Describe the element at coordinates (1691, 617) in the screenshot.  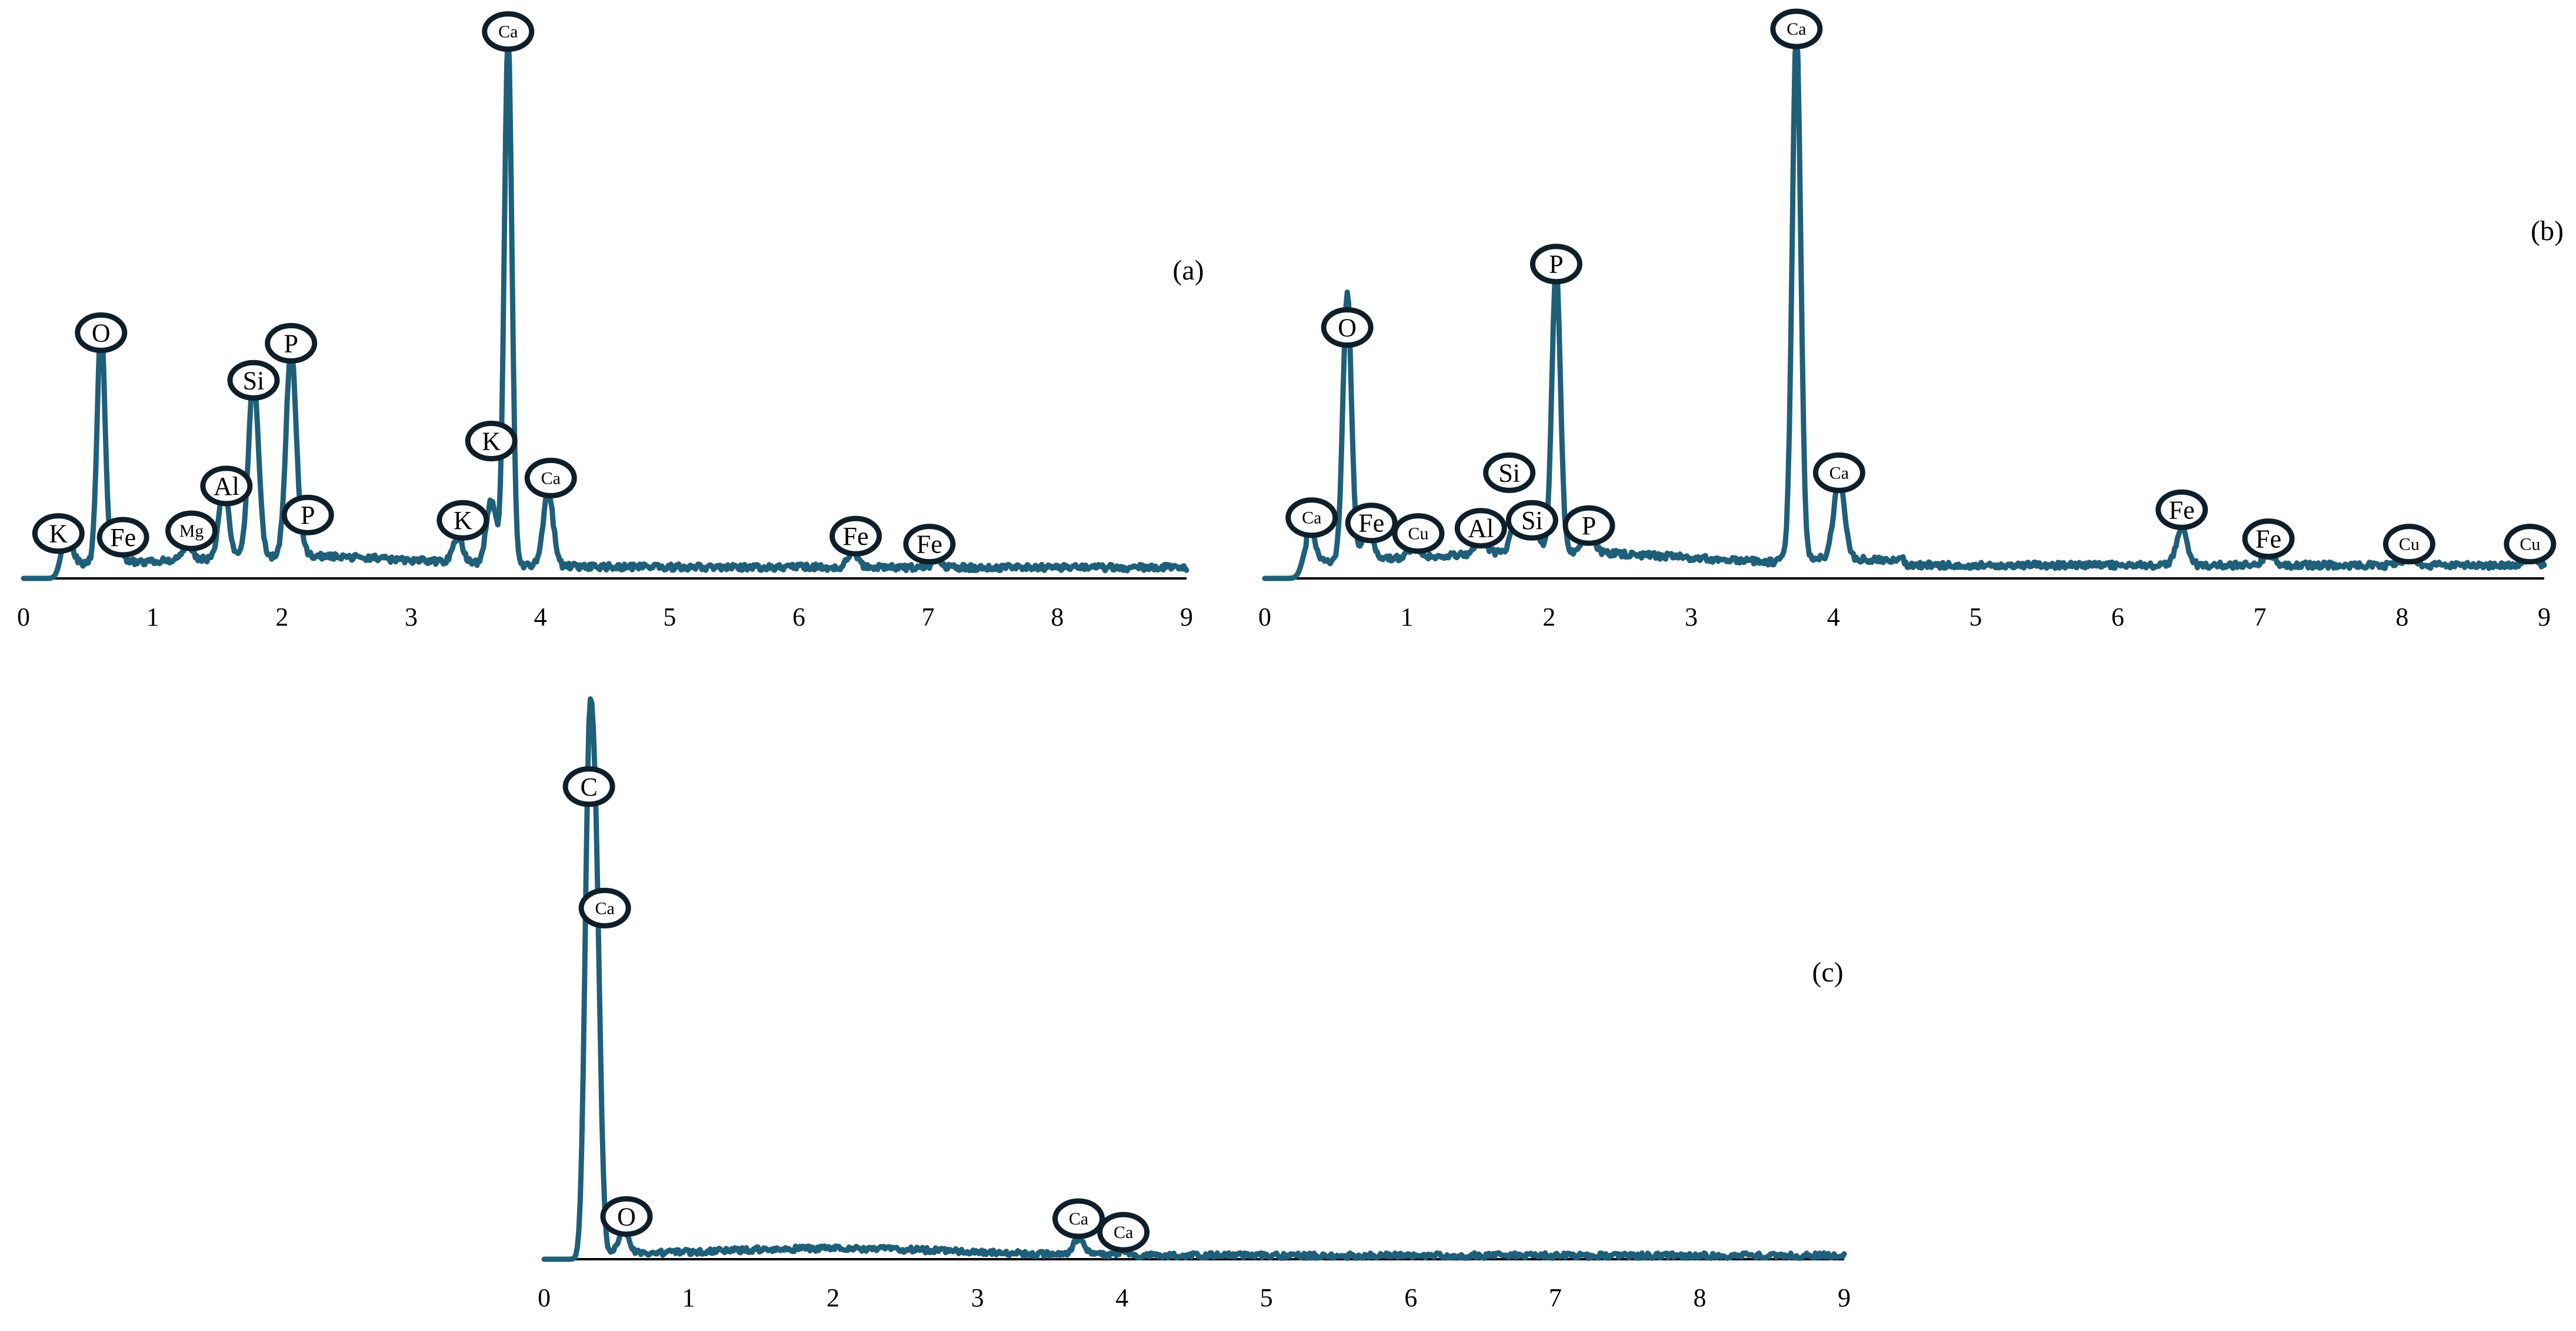
I see `x-tick-label: 3` at that location.